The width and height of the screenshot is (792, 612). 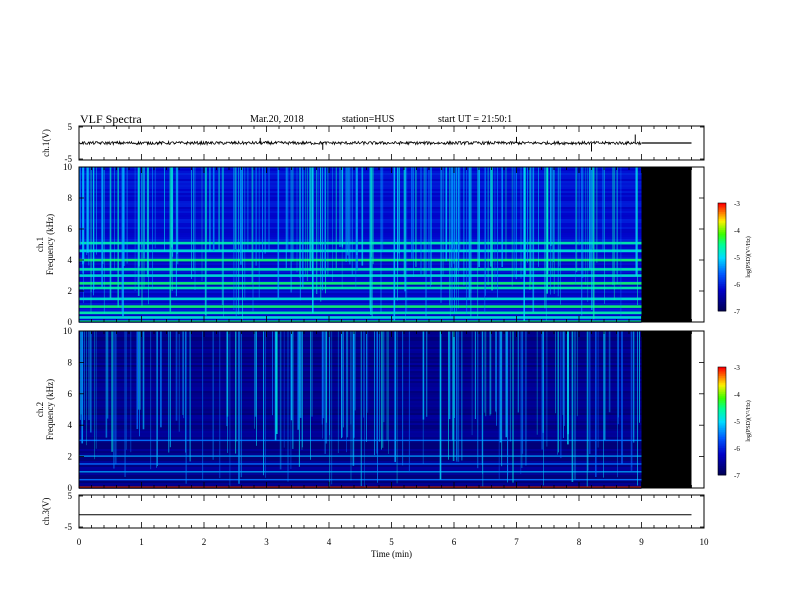 I want to click on start-time-label: start UT = 21:50:1, so click(x=475, y=119).